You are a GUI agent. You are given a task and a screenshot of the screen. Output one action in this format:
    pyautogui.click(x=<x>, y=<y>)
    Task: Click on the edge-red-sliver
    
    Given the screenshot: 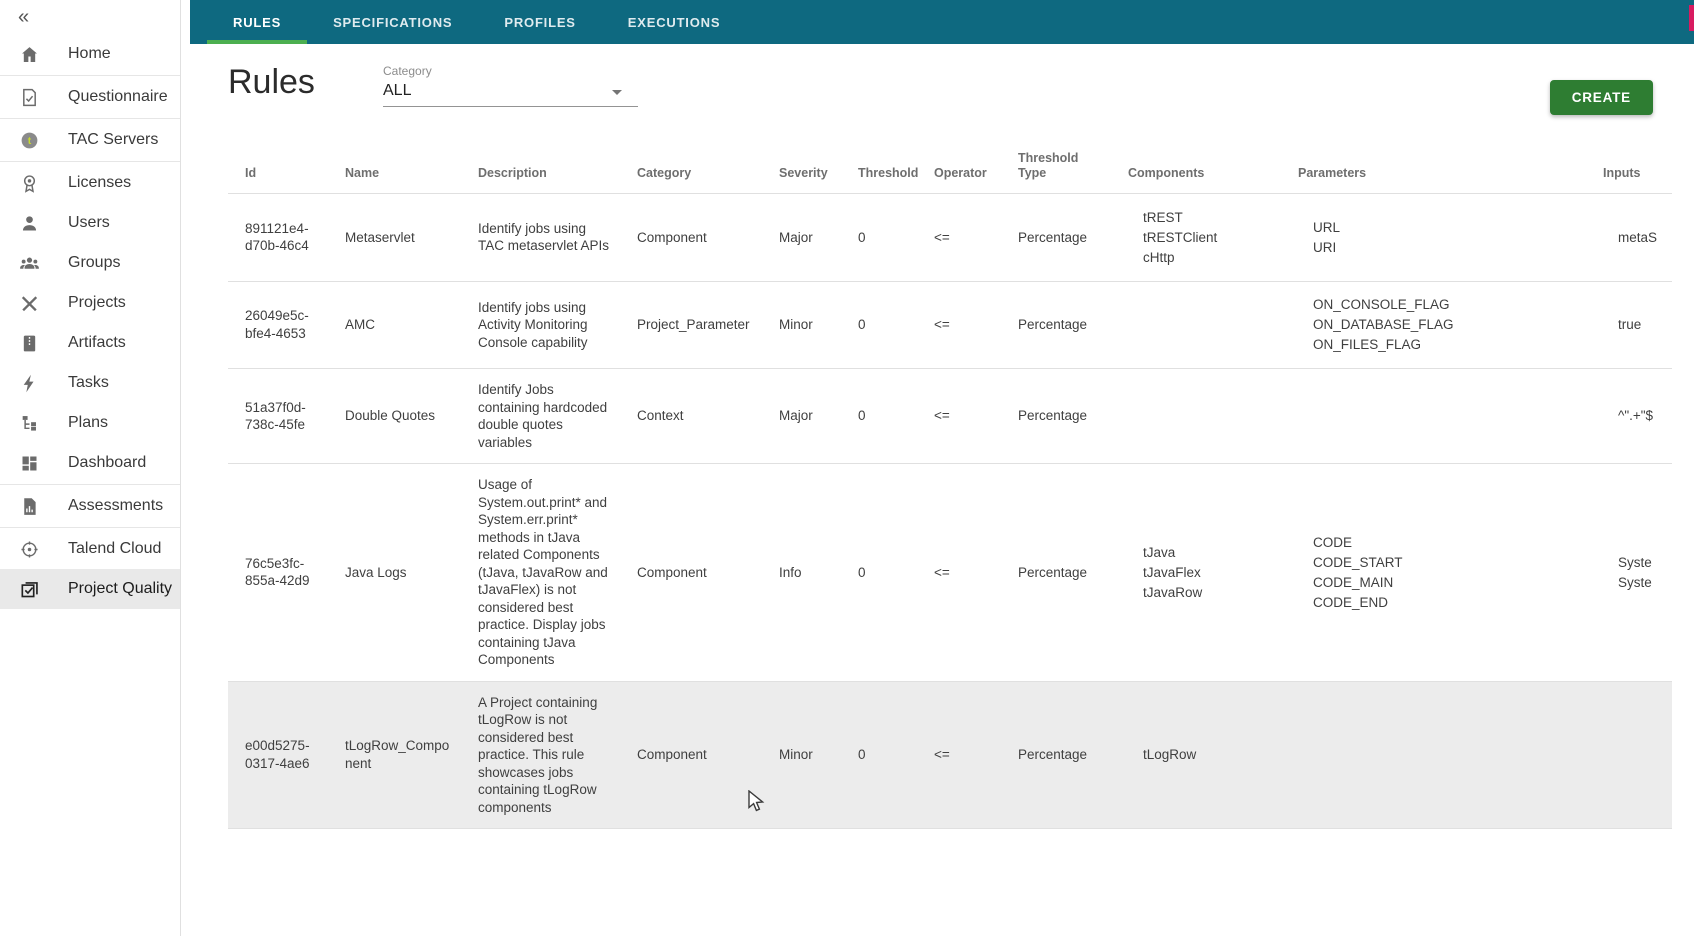 What is the action you would take?
    pyautogui.click(x=1691, y=18)
    